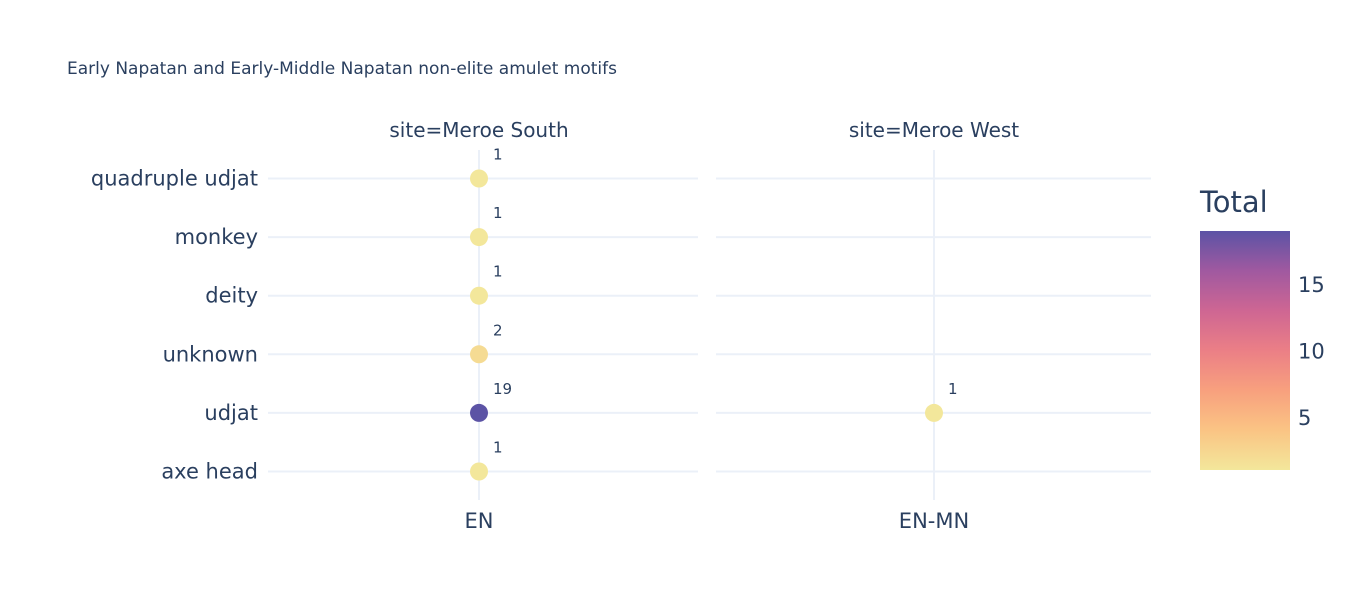  I want to click on facet-label: site=Meroe West, so click(934, 130).